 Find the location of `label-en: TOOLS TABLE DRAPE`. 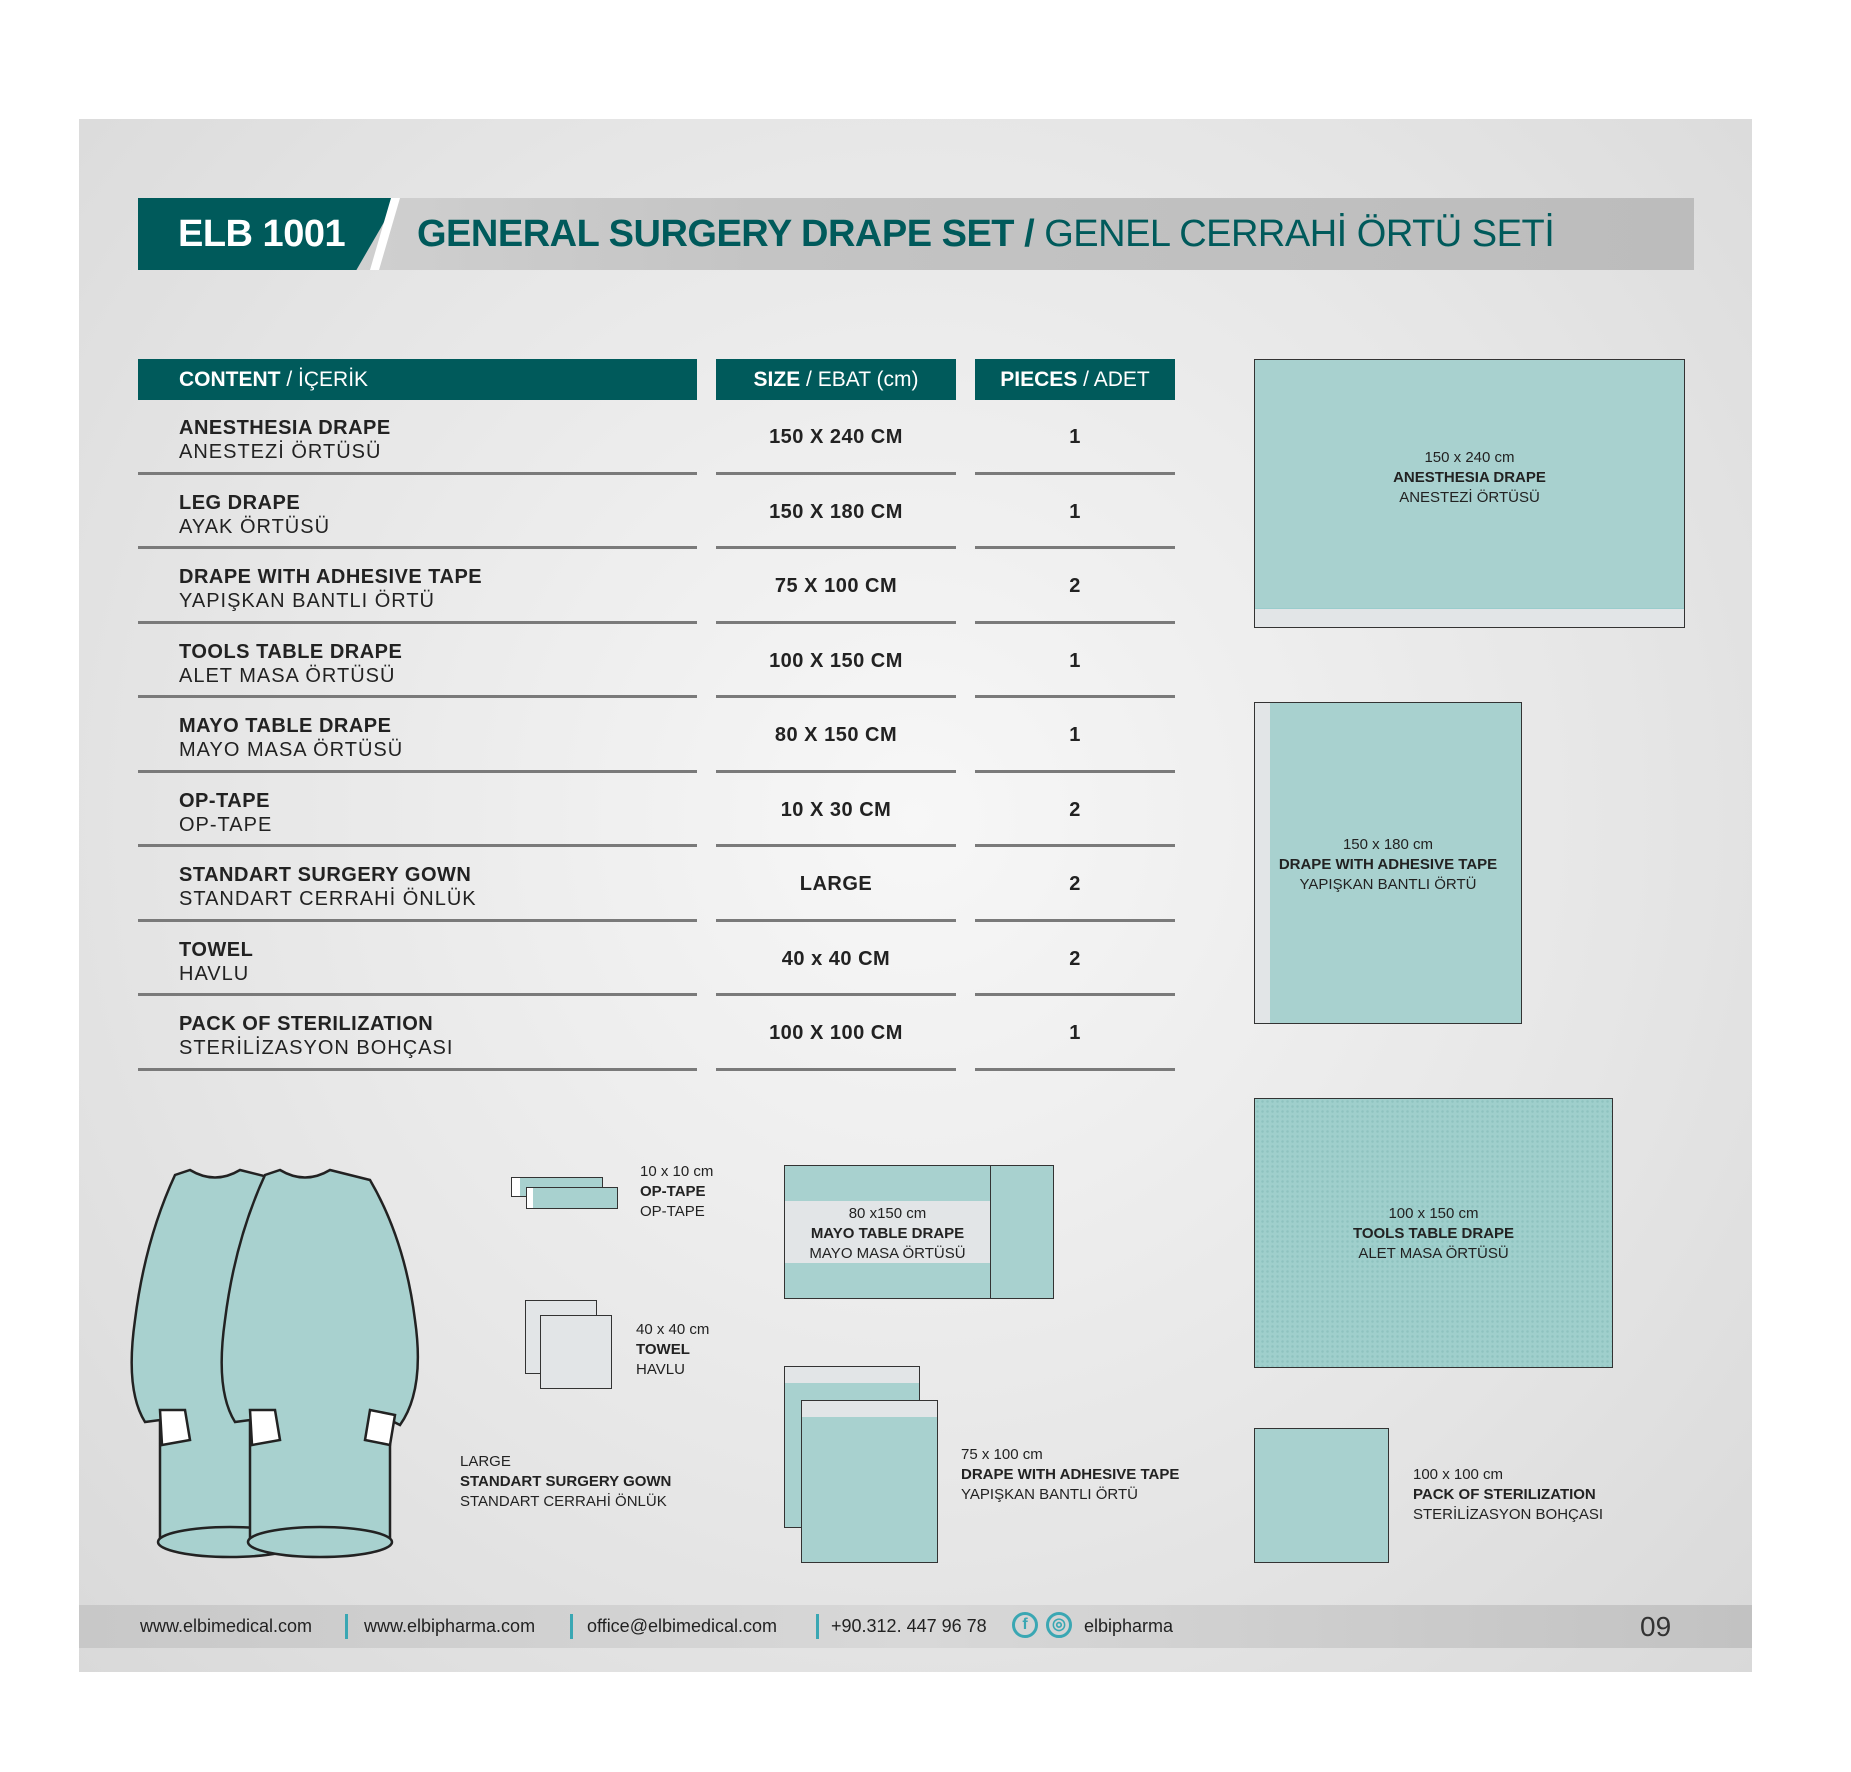

label-en: TOOLS TABLE DRAPE is located at coordinates (1433, 1233).